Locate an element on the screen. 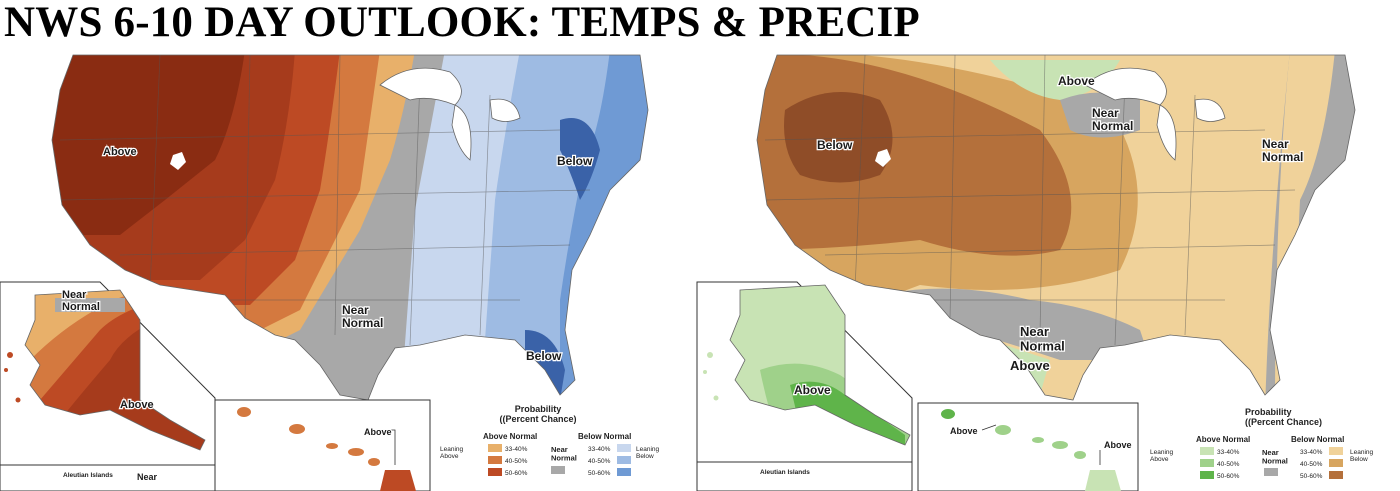 The height and width of the screenshot is (491, 1400). precip-alaska-inset: Above is located at coordinates (804, 372).